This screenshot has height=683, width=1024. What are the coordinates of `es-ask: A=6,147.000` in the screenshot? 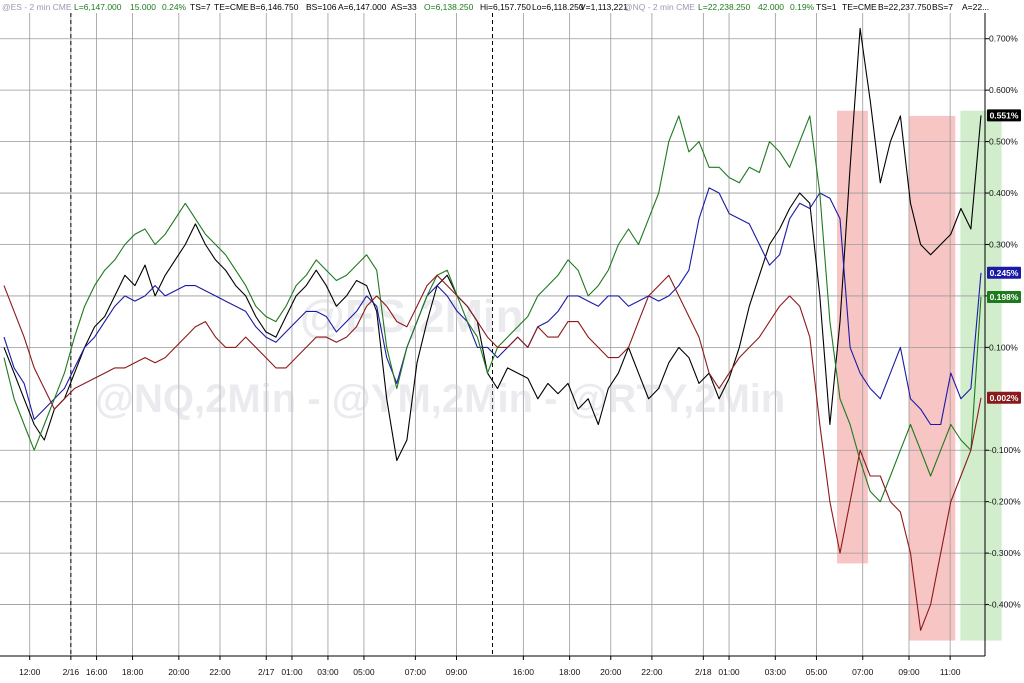 It's located at (362, 7).